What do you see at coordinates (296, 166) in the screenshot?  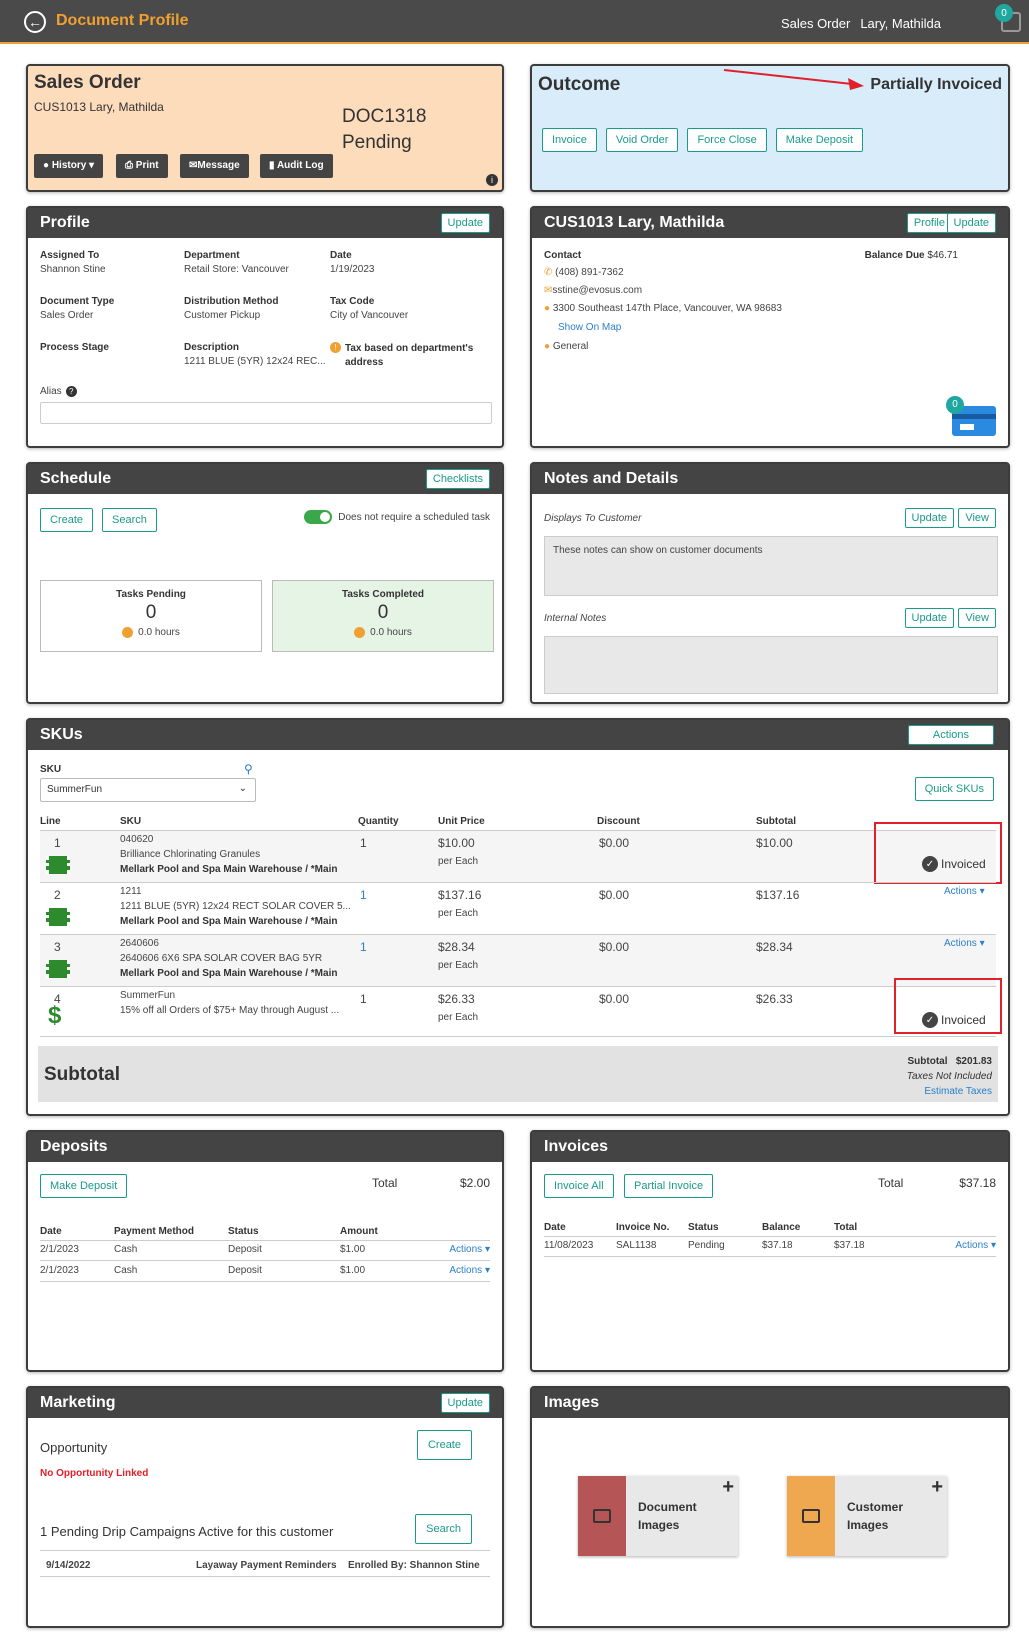 I see `audit-log-button: ▮ Audit Log` at bounding box center [296, 166].